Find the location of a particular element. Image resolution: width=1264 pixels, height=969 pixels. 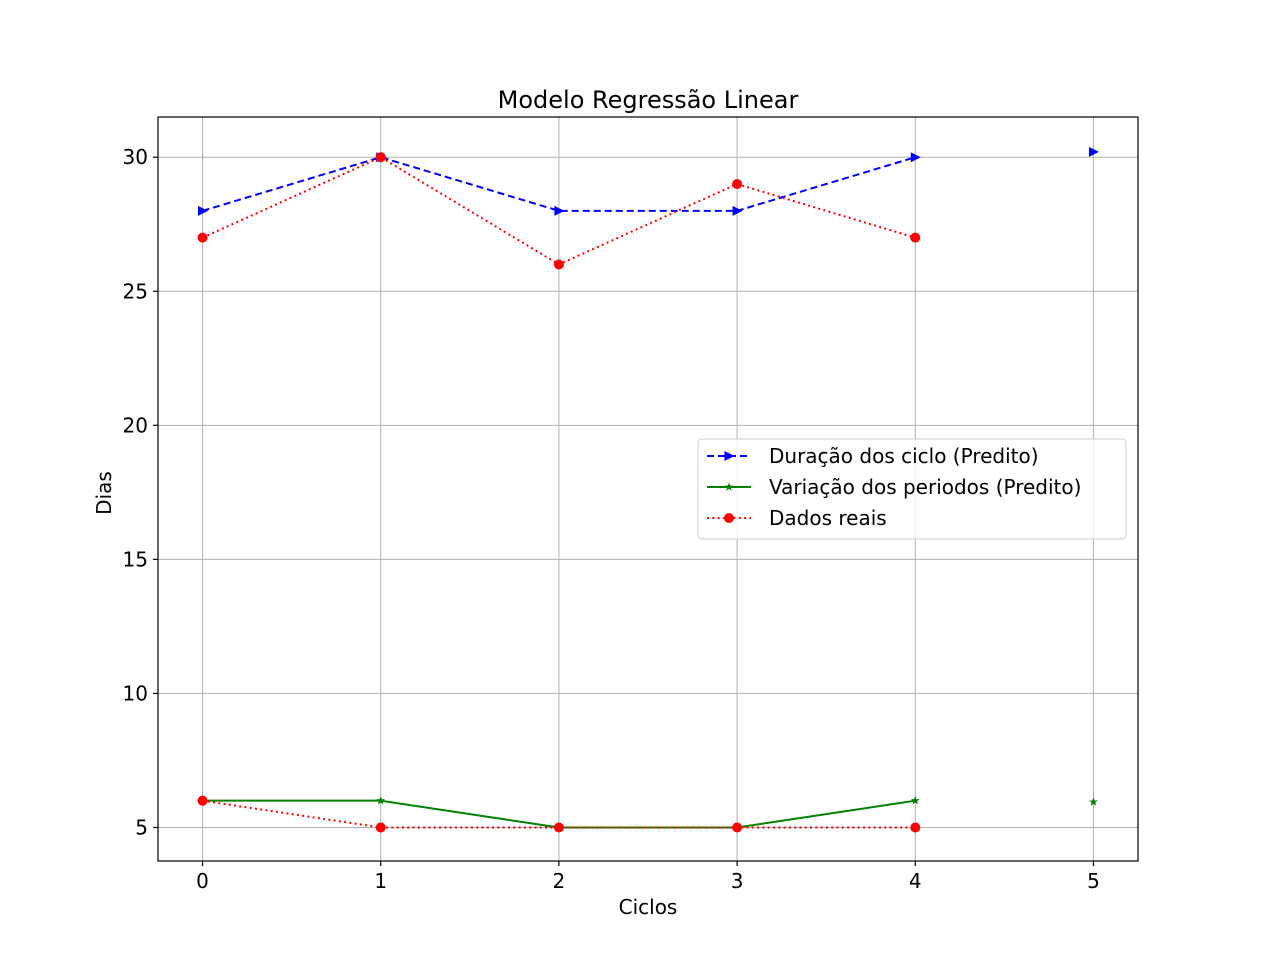

x-tick-label: 2 is located at coordinates (559, 881).